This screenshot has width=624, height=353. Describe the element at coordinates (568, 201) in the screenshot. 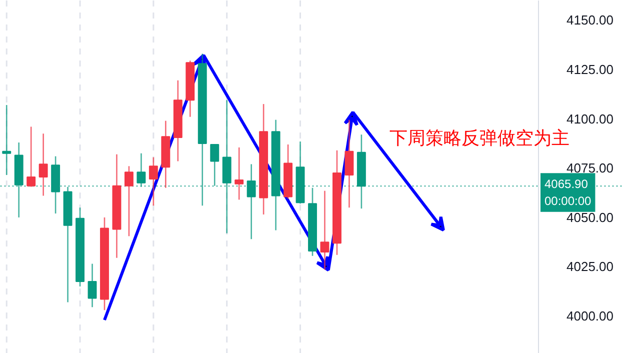

I see `annotation: 00:00:00` at that location.